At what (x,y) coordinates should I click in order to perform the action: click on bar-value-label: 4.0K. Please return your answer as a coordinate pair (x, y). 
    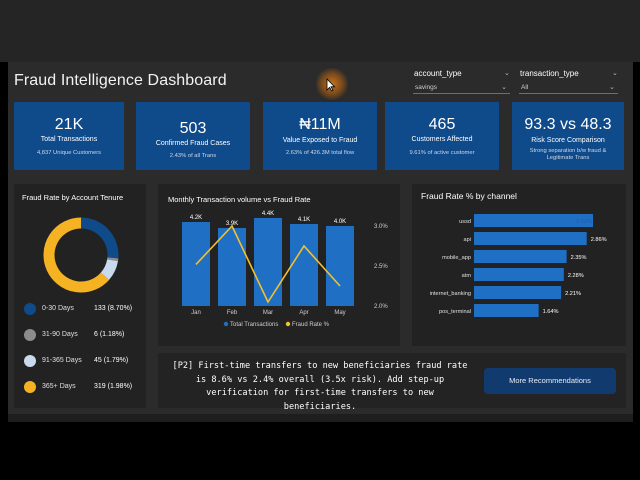
    Looking at the image, I should click on (340, 222).